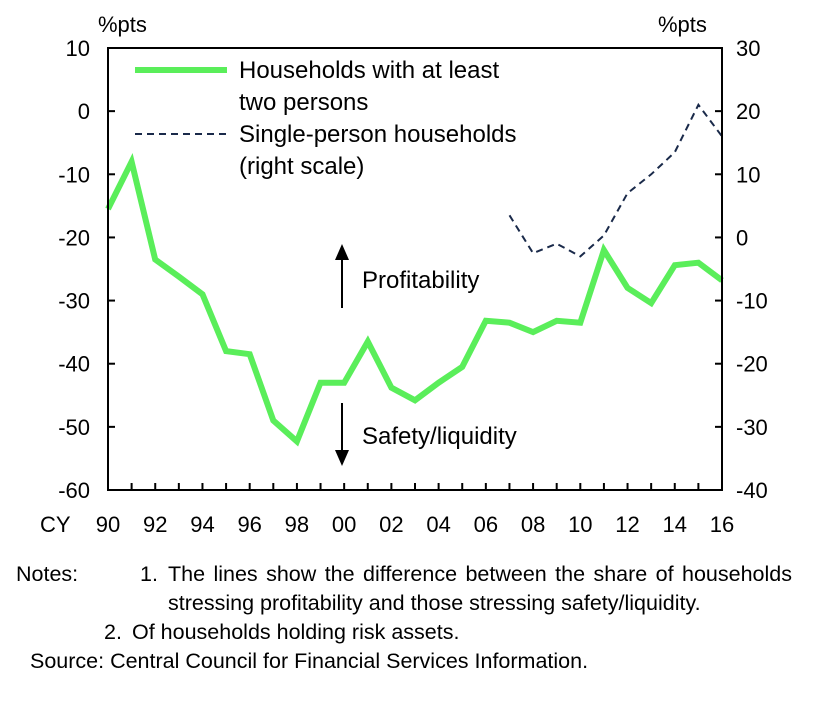 The width and height of the screenshot is (831, 713). What do you see at coordinates (682, 24) in the screenshot?
I see `right-axis-unit: %pts` at bounding box center [682, 24].